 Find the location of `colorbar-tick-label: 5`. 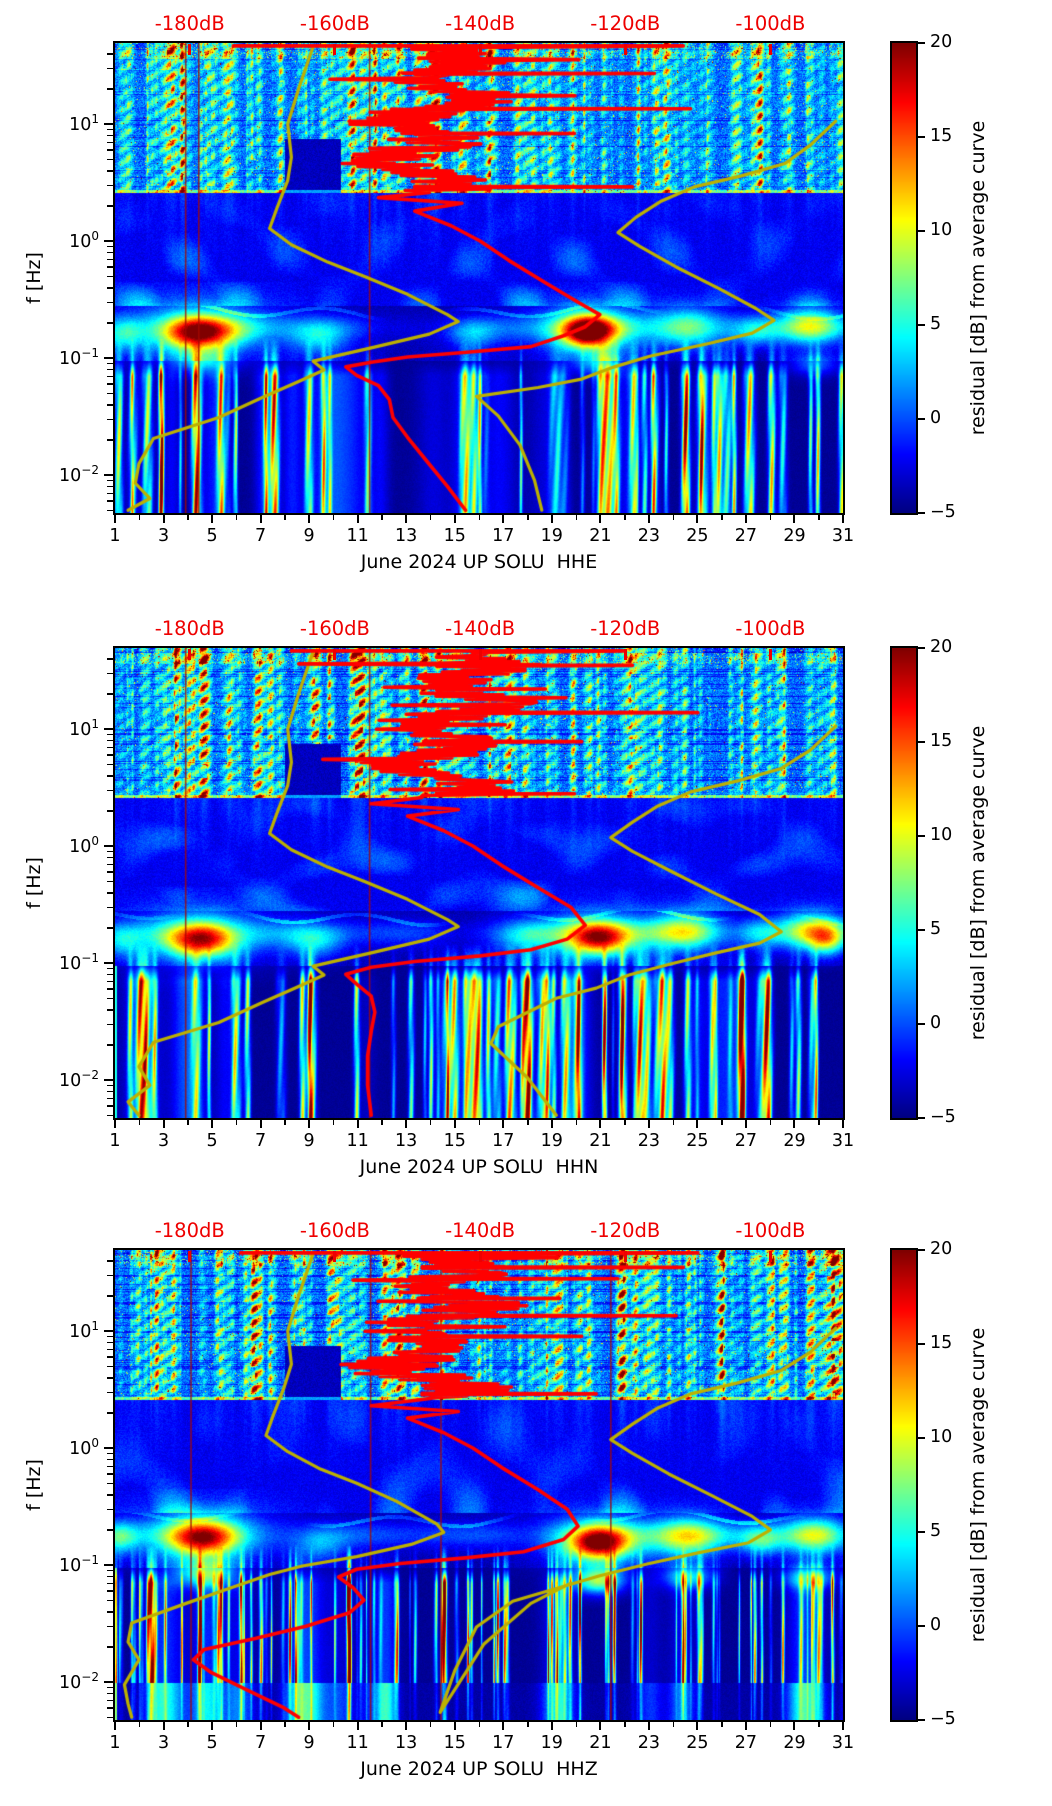

colorbar-tick-label: 5 is located at coordinates (936, 324).